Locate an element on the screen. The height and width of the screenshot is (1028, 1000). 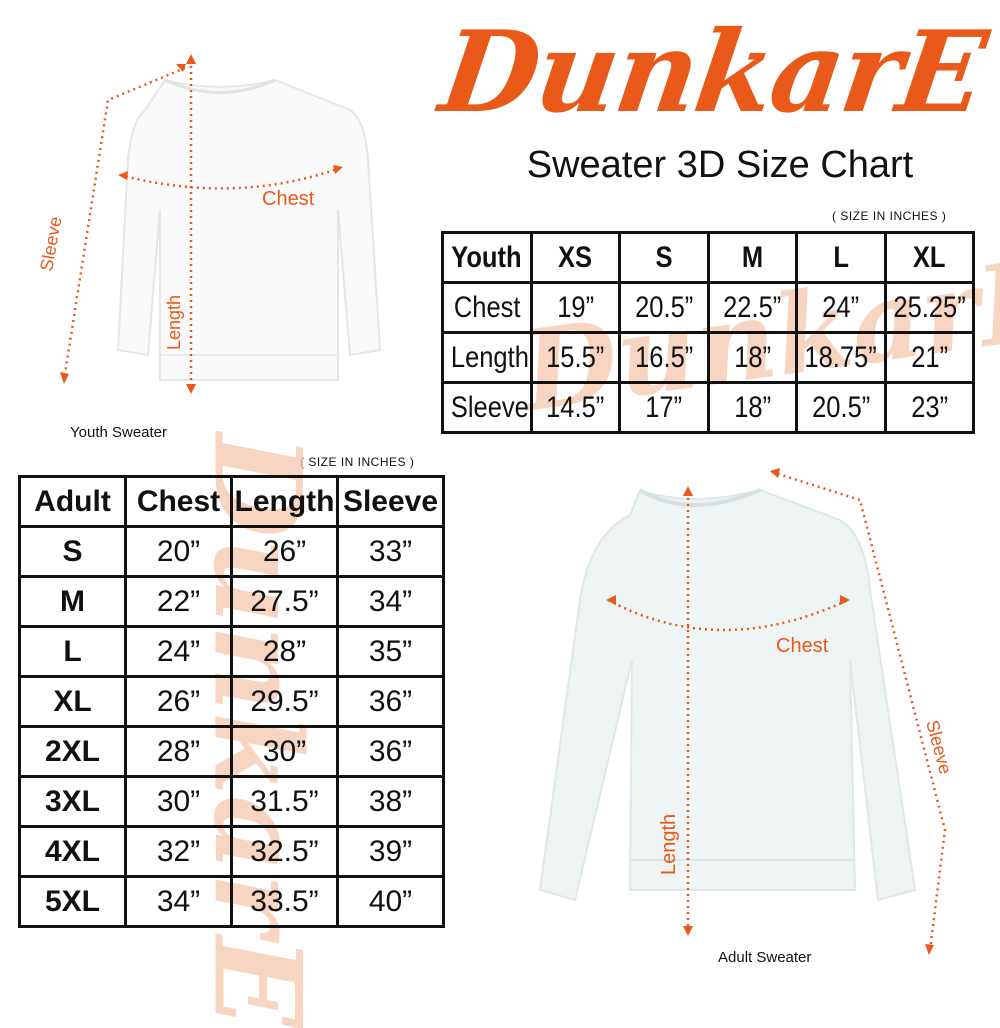
header-cell: Adult is located at coordinates (72, 501).